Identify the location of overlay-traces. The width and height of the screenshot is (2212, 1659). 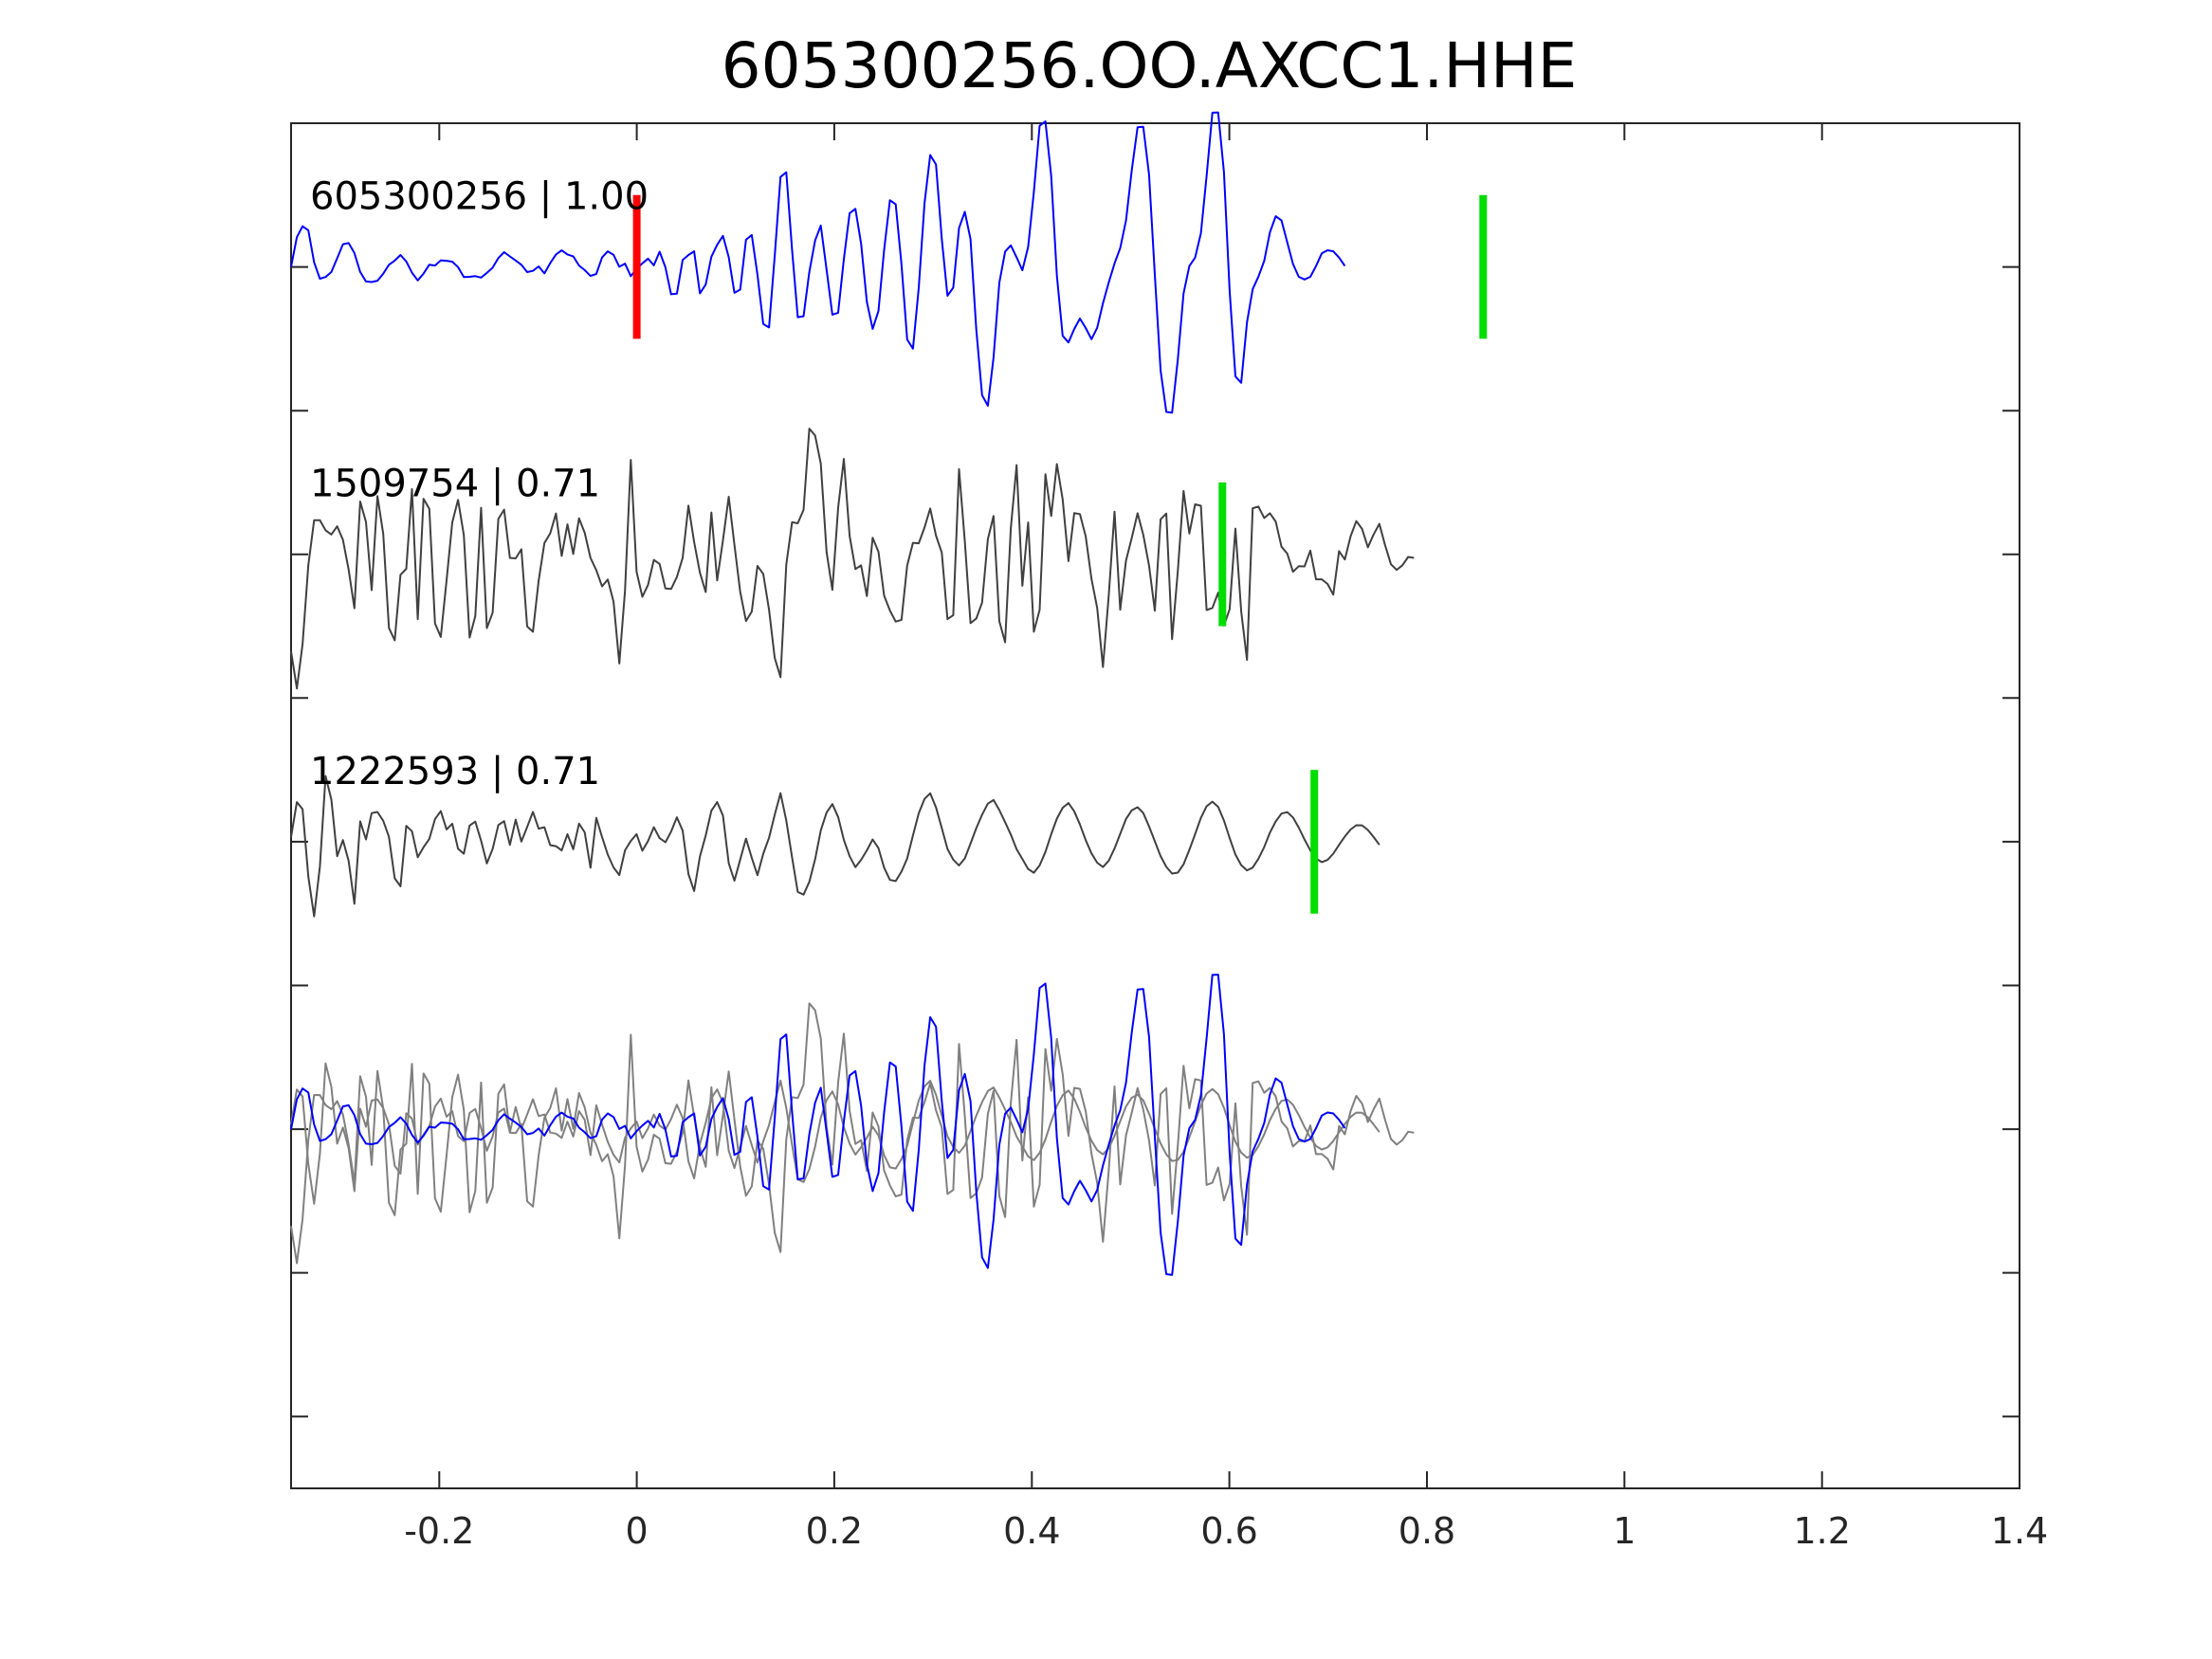
(852, 1125).